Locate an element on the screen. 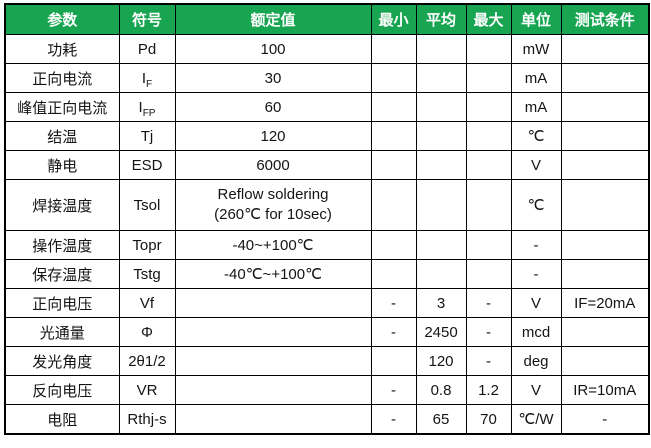  param-cell: 功耗 is located at coordinates (62, 49).